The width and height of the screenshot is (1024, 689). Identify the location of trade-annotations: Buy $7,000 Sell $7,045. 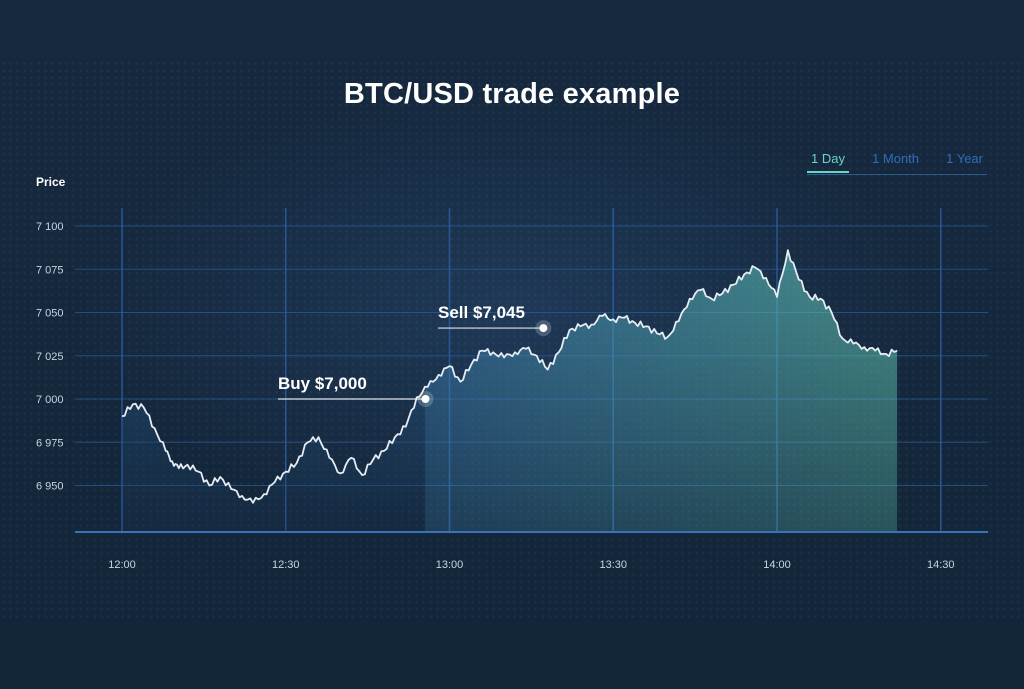
(415, 355).